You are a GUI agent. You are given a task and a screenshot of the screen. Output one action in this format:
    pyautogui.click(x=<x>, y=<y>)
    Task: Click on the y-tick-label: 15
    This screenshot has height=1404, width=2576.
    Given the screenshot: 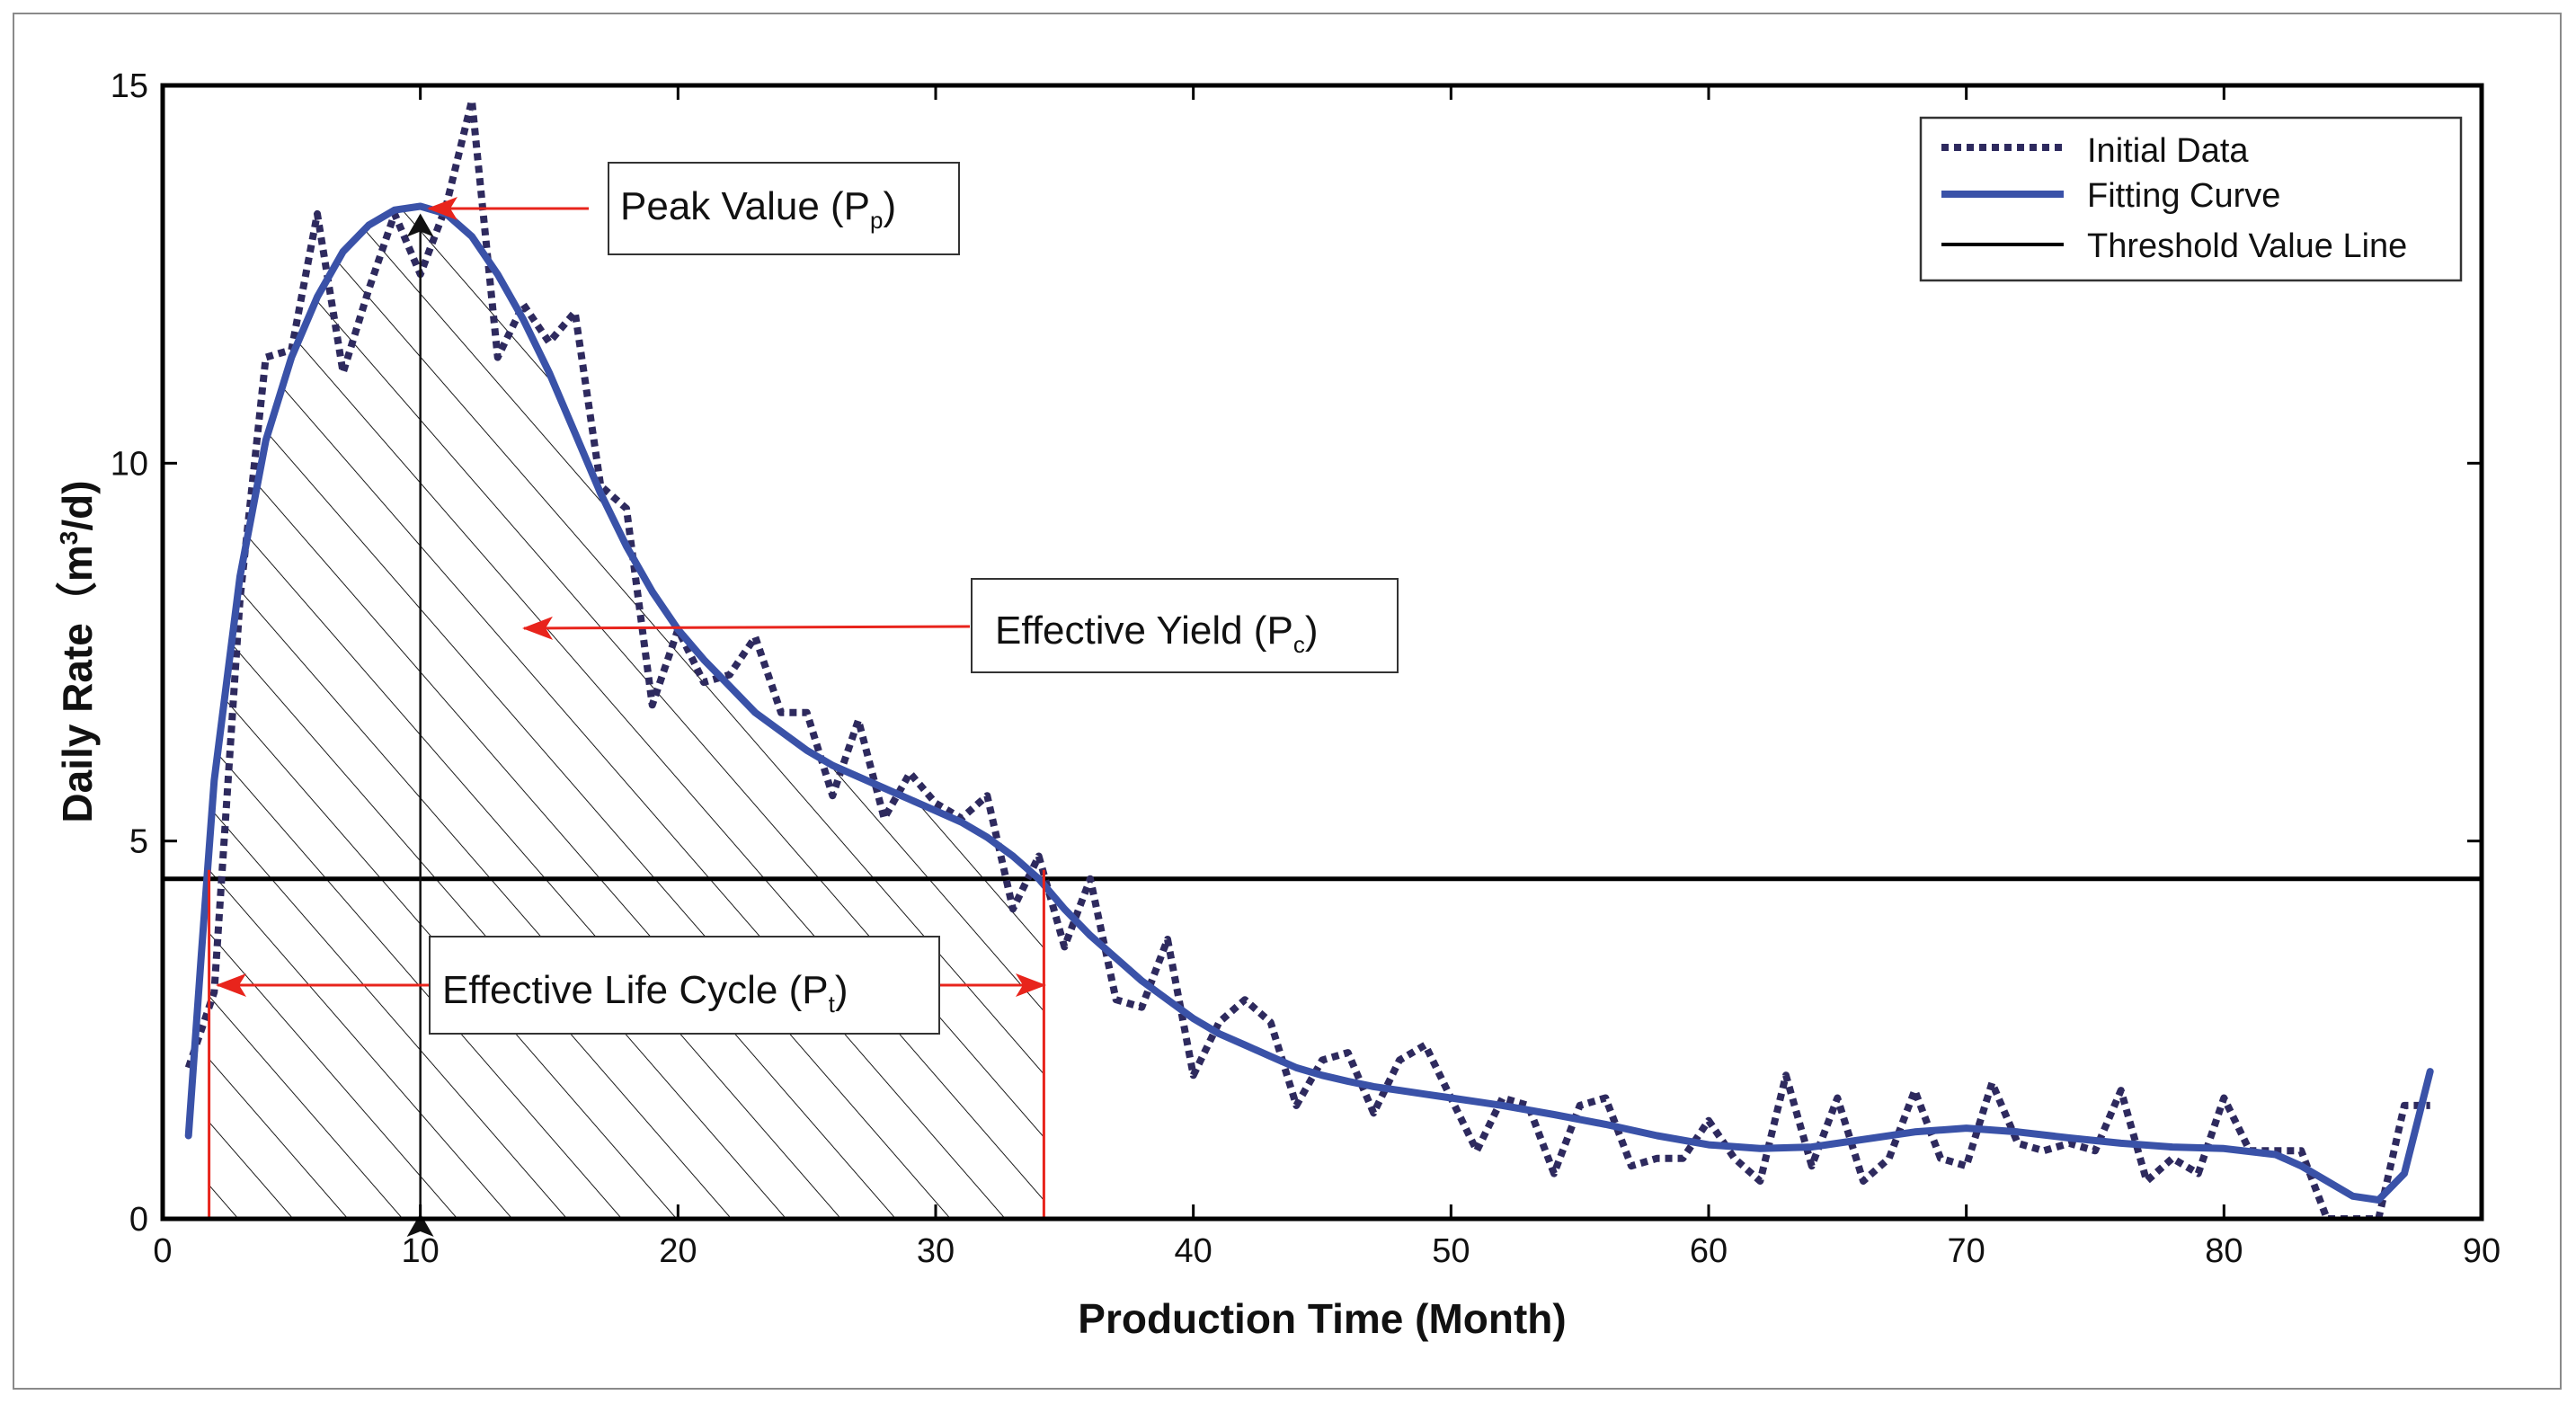 What is the action you would take?
    pyautogui.click(x=129, y=86)
    